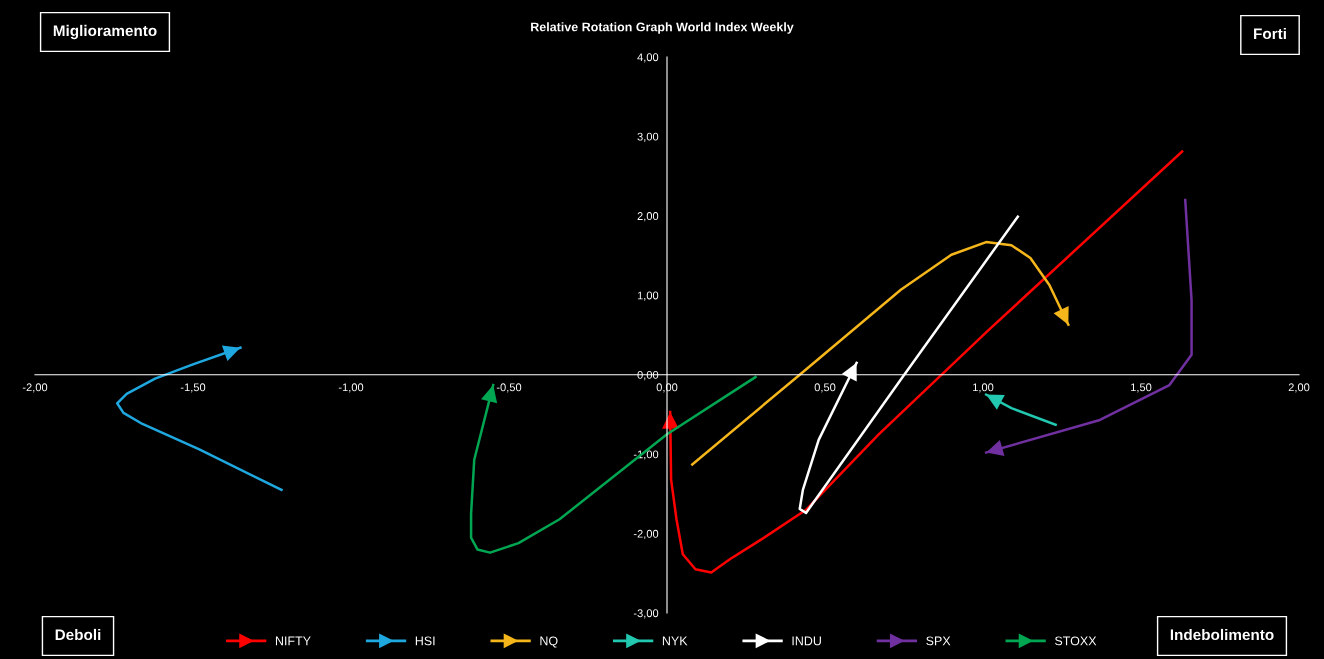  I want to click on x-tick-label: -2,00, so click(35, 388).